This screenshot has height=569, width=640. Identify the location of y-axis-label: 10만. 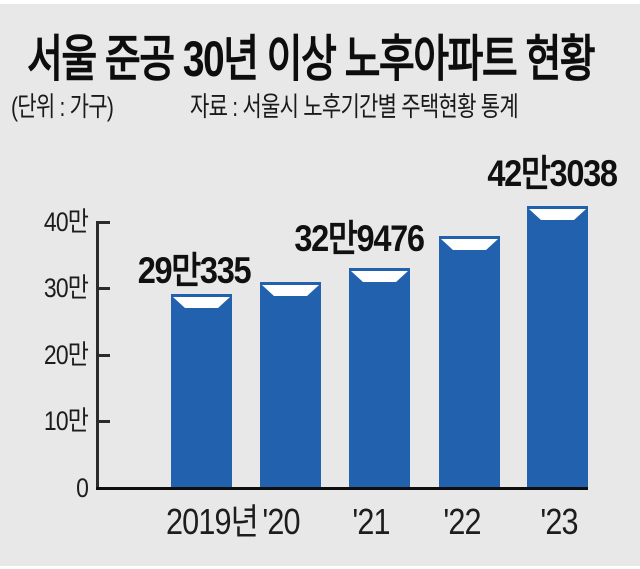
(66, 421).